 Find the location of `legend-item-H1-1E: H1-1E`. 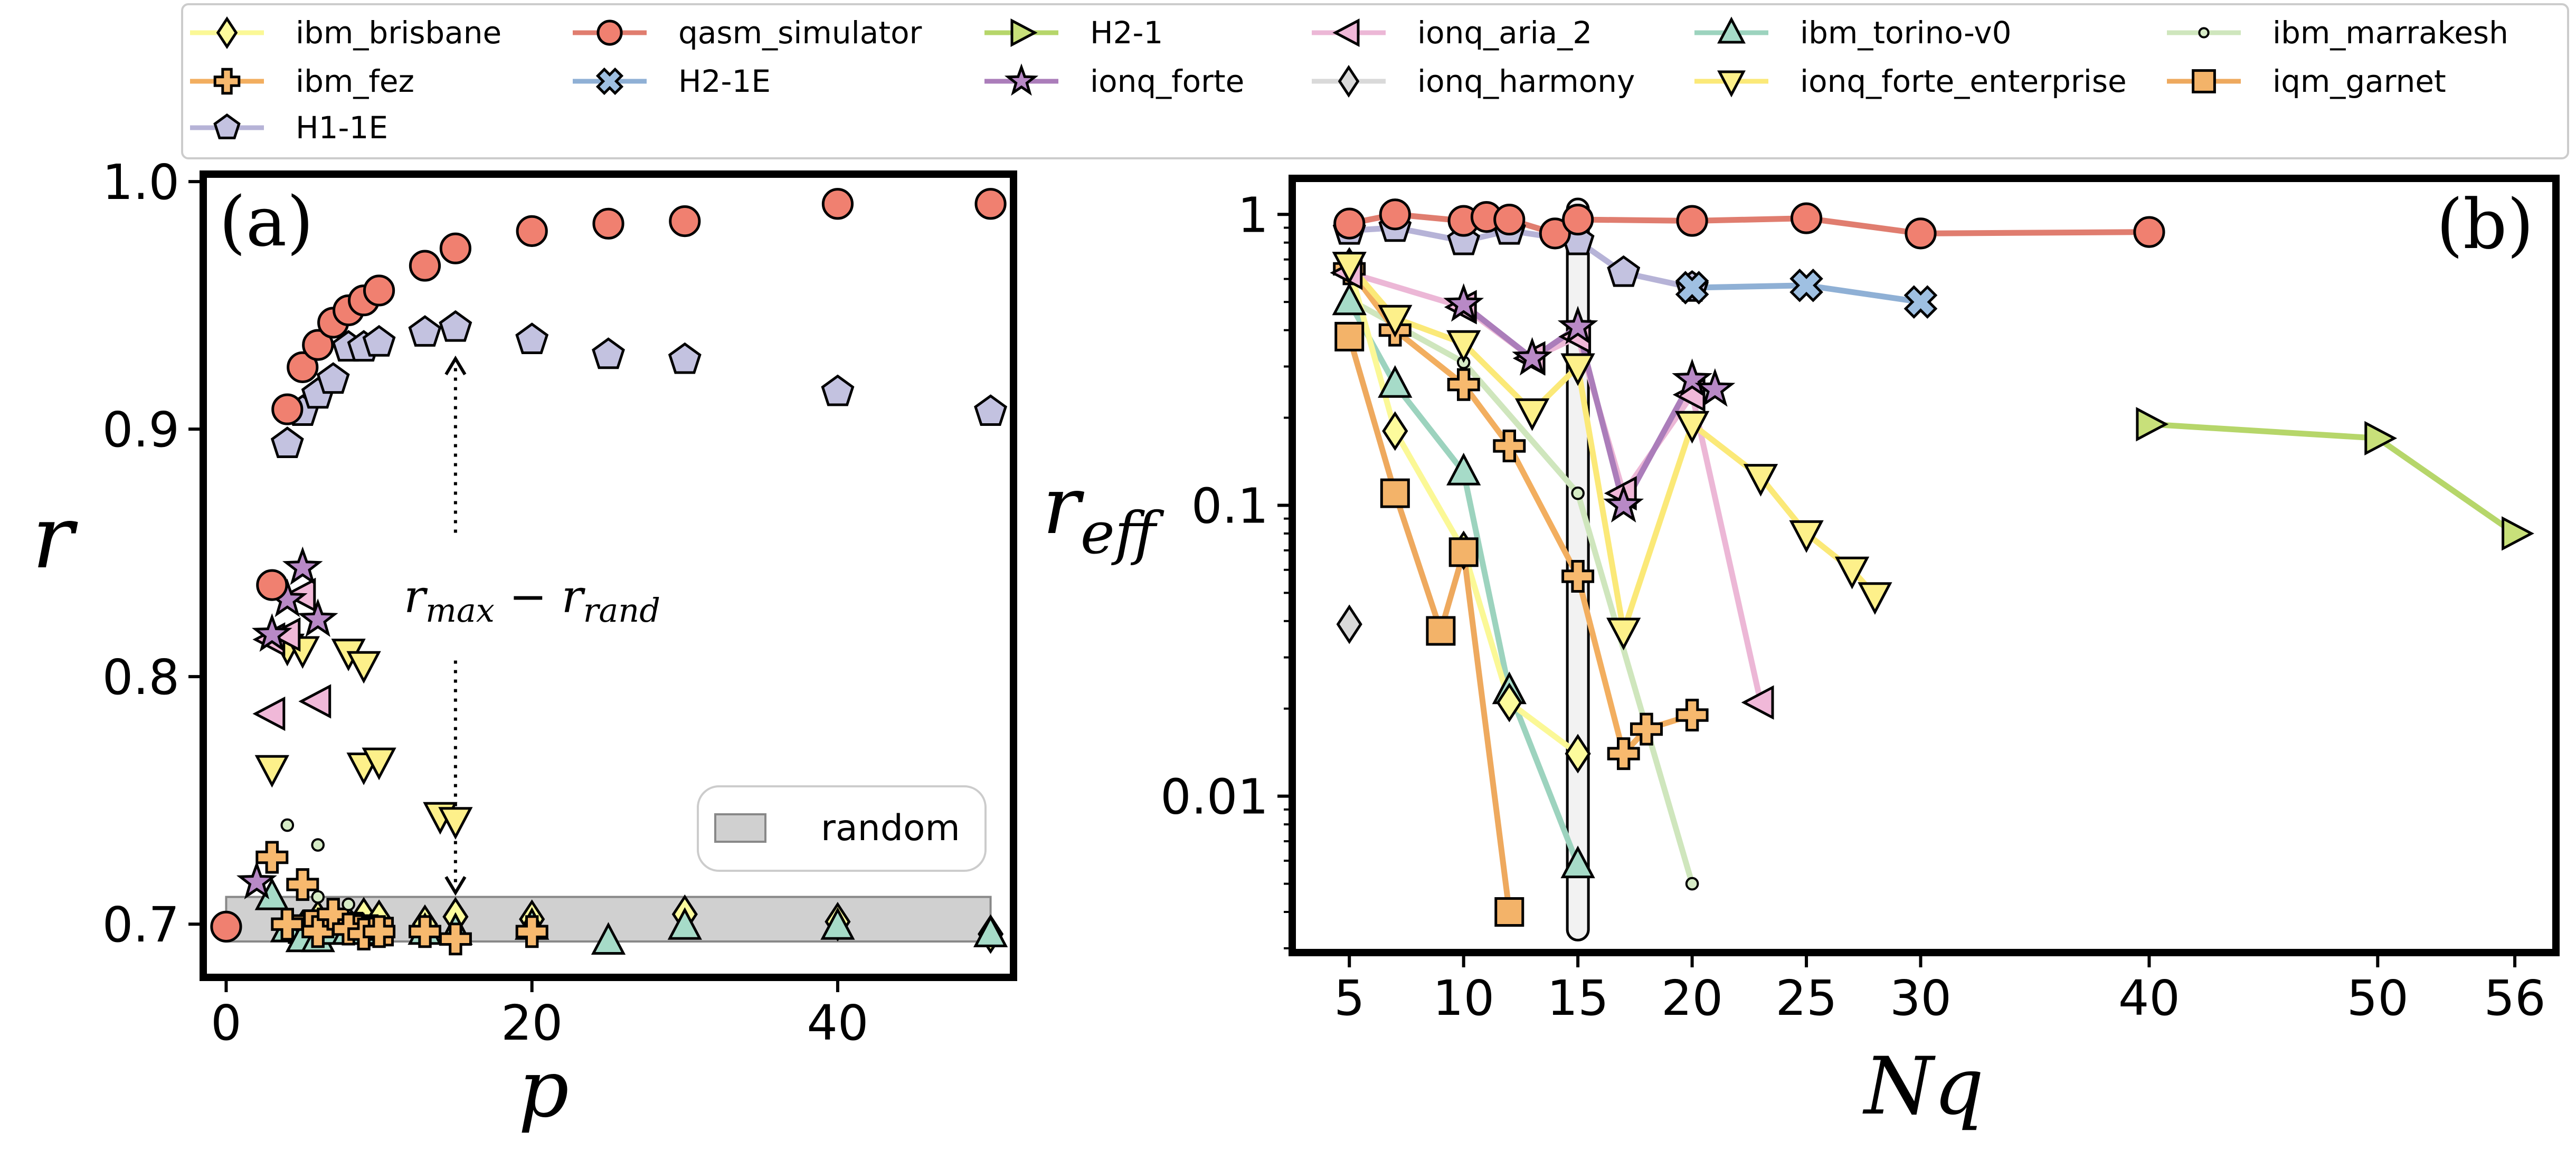

legend-item-H1-1E: H1-1E is located at coordinates (289, 128).